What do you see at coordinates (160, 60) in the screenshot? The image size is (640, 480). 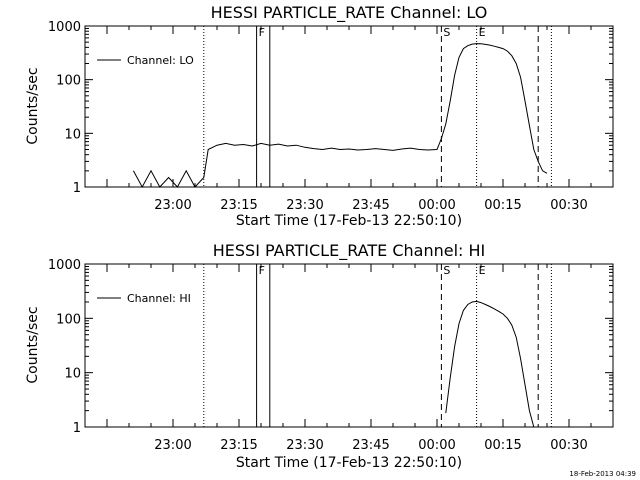 I see `legend-label: Channel: LO` at bounding box center [160, 60].